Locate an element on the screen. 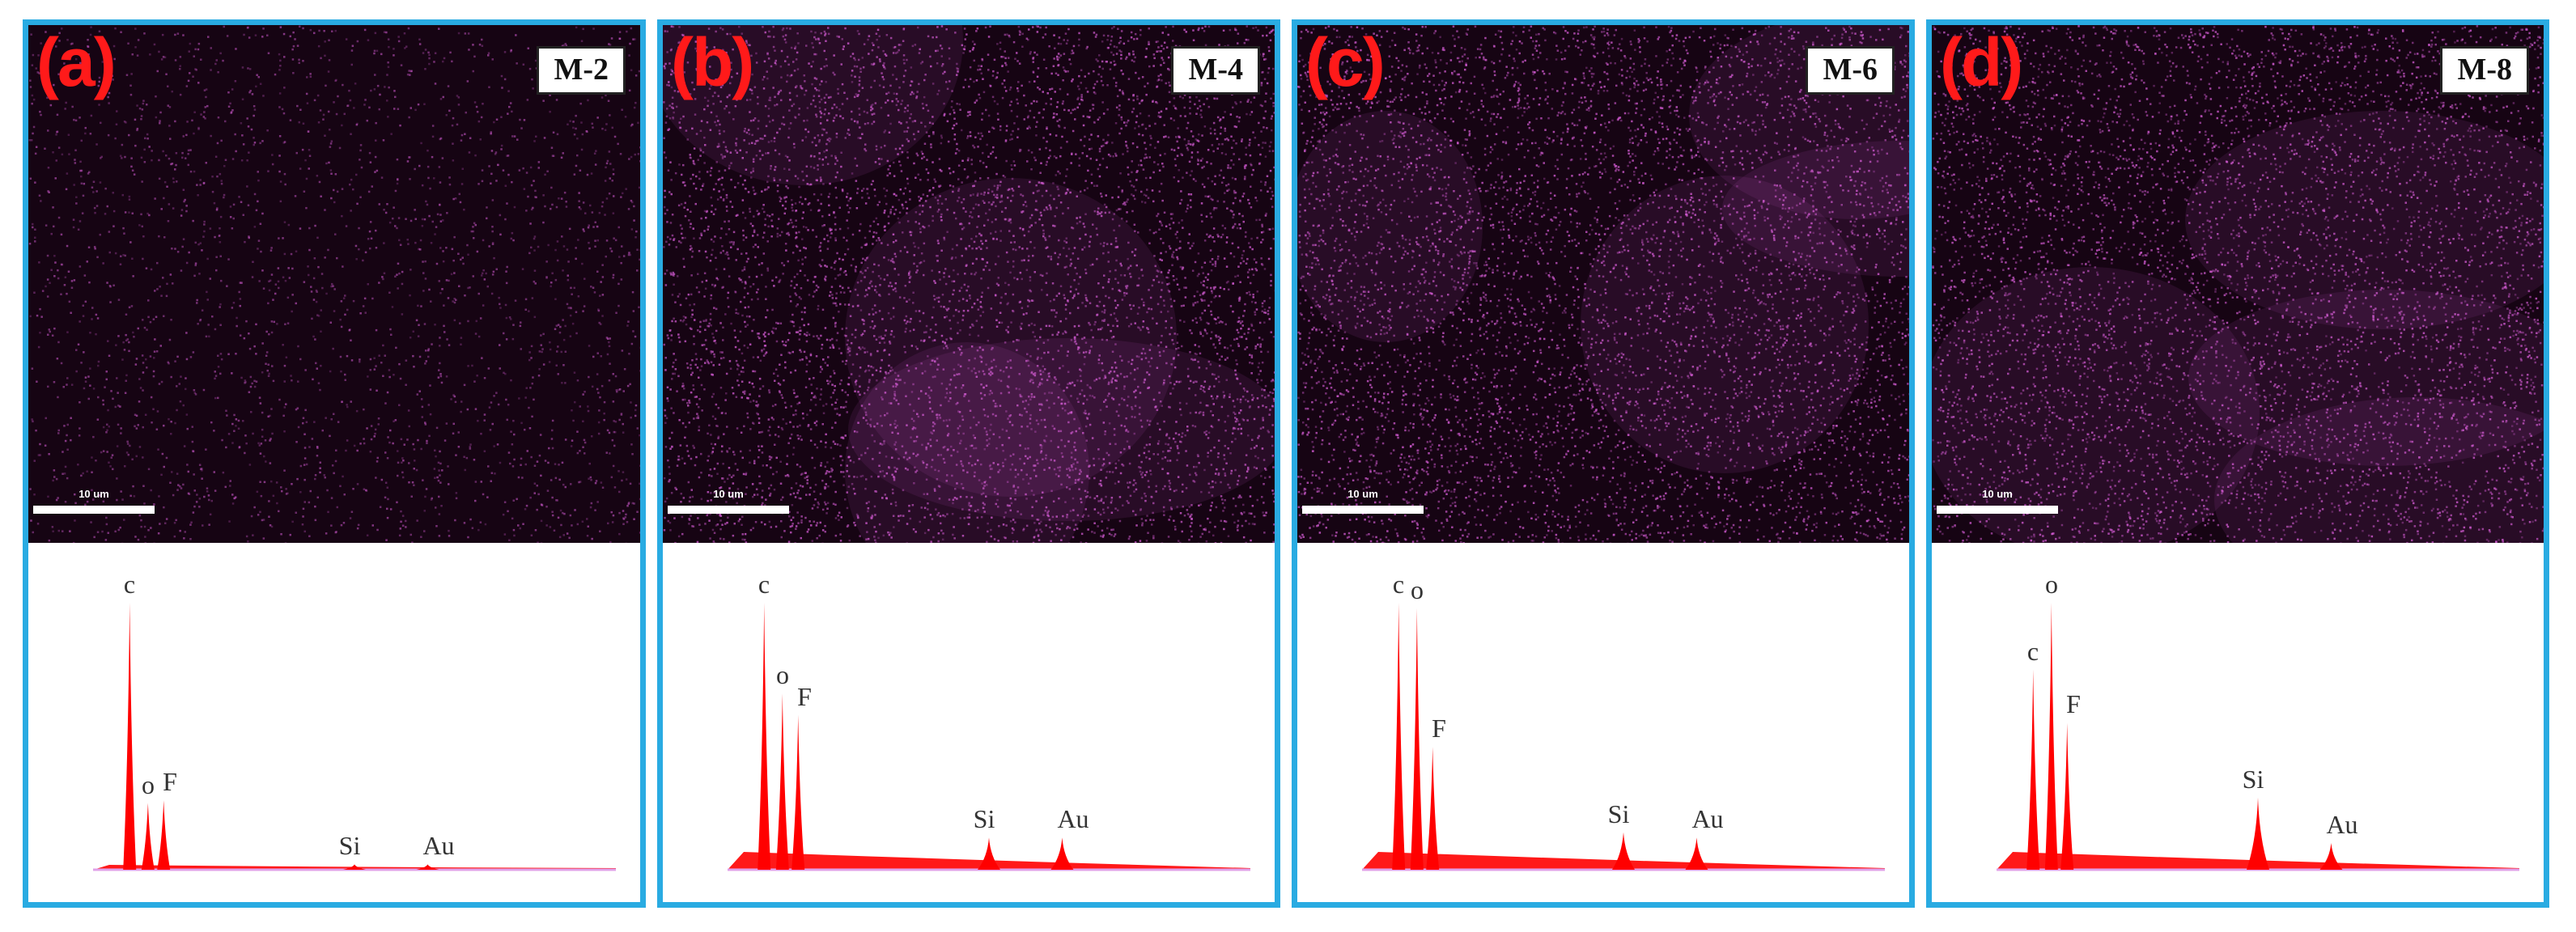  panel-letter: (d) is located at coordinates (1981, 62).